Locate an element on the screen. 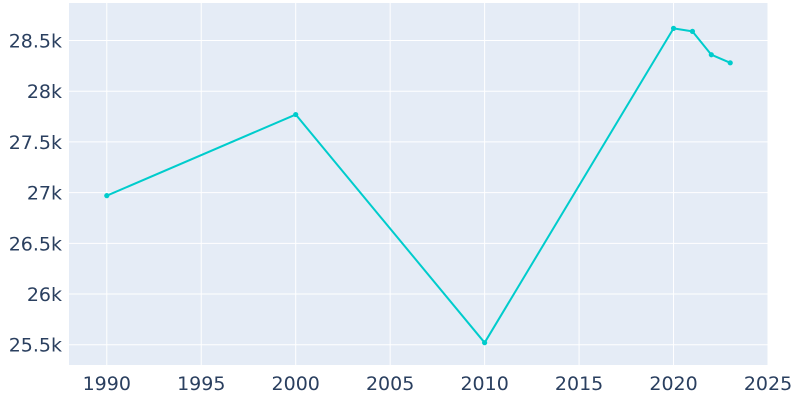 The height and width of the screenshot is (400, 800). y-tick-label: 26.5k is located at coordinates (35, 244).